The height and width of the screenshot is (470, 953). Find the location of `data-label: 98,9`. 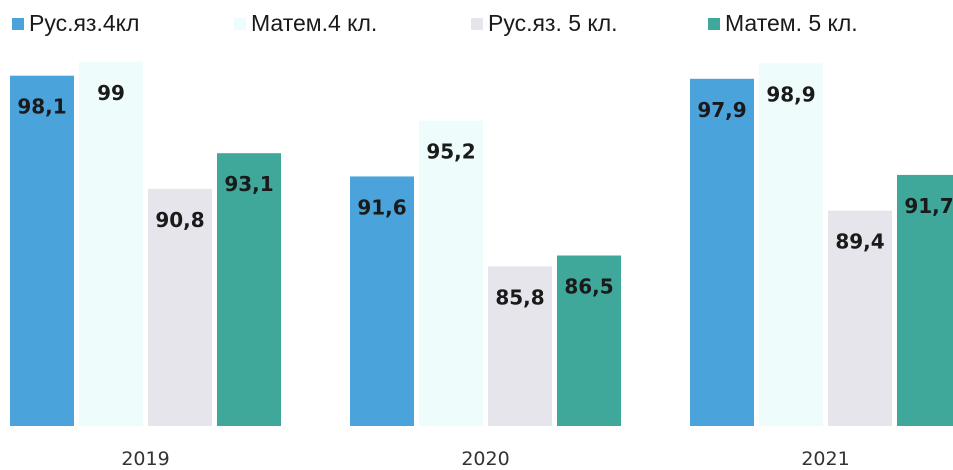

data-label: 98,9 is located at coordinates (790, 94).